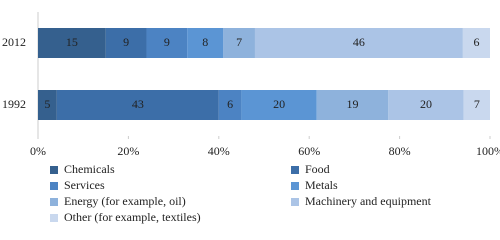  I want to click on data-label: 15, so click(72, 42).